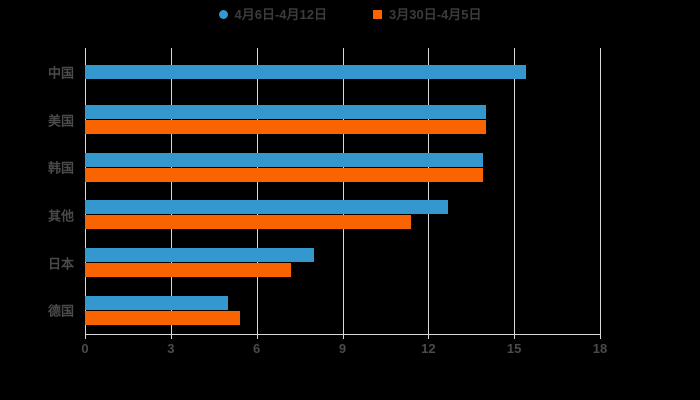 The height and width of the screenshot is (400, 700). What do you see at coordinates (280, 14) in the screenshot?
I see `legend-label-series-1: 4月6日-4月12日` at bounding box center [280, 14].